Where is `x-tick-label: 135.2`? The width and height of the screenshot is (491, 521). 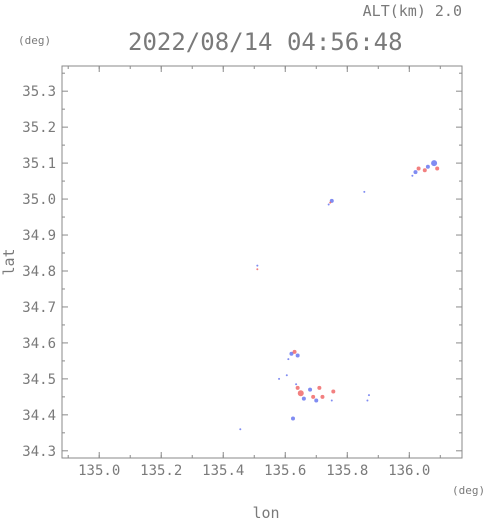 x-tick-label: 135.2 is located at coordinates (161, 471).